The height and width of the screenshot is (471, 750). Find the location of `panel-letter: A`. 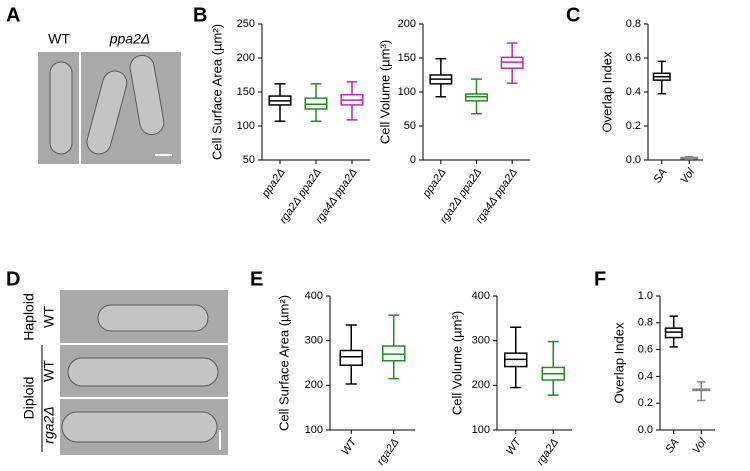

panel-letter: A is located at coordinates (13, 15).